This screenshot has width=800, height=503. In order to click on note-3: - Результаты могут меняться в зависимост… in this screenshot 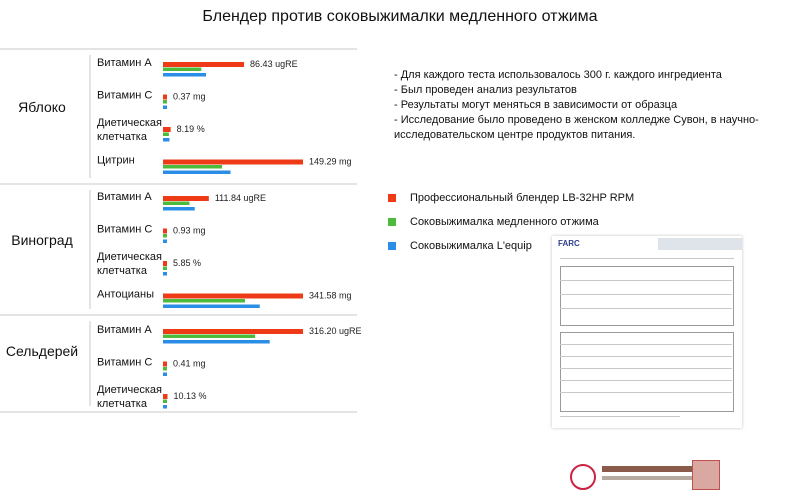, I will do `click(536, 105)`.